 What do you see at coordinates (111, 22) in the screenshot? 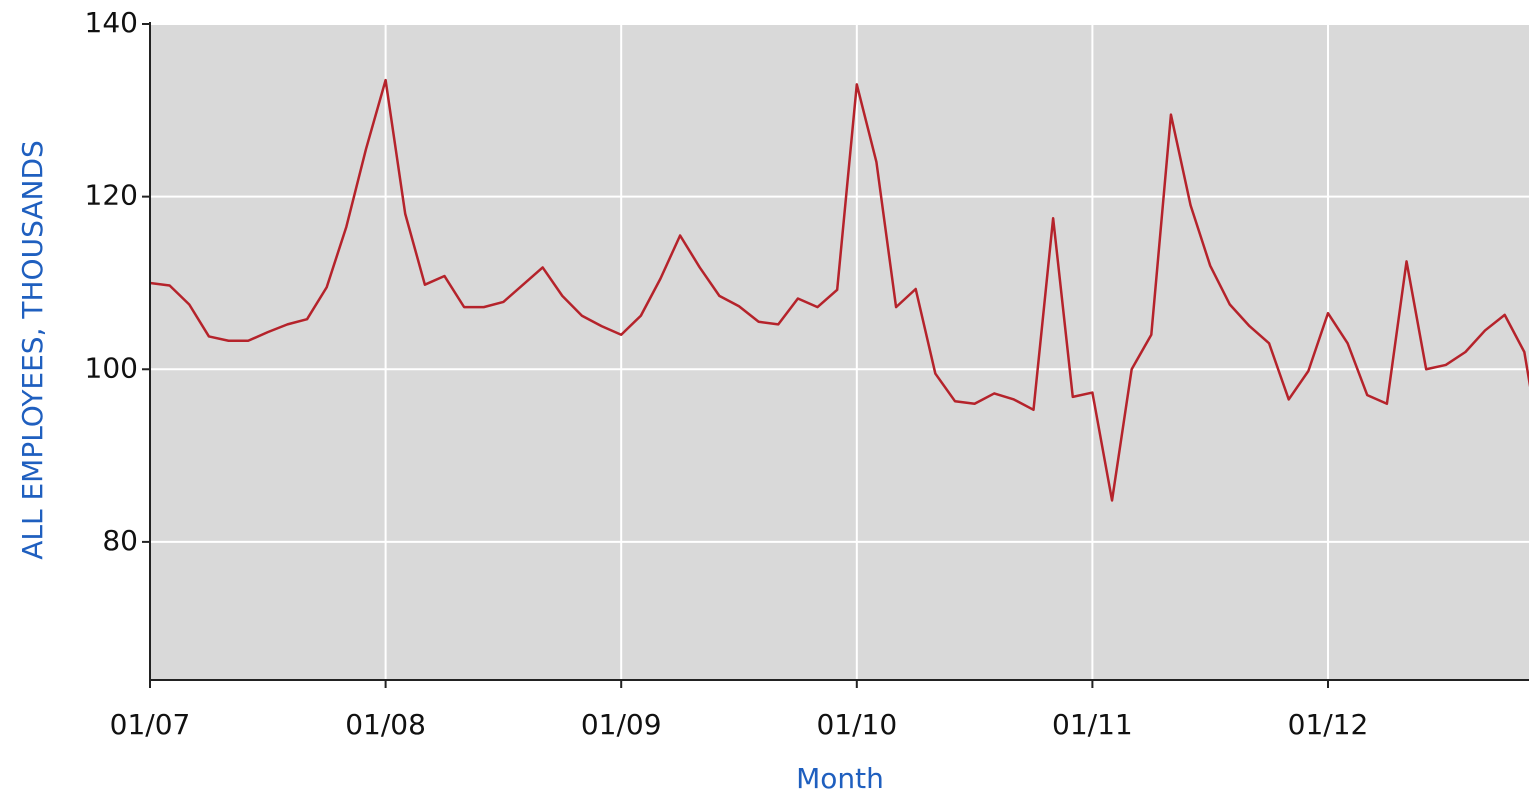
I see `y-tick-label: 140` at bounding box center [111, 22].